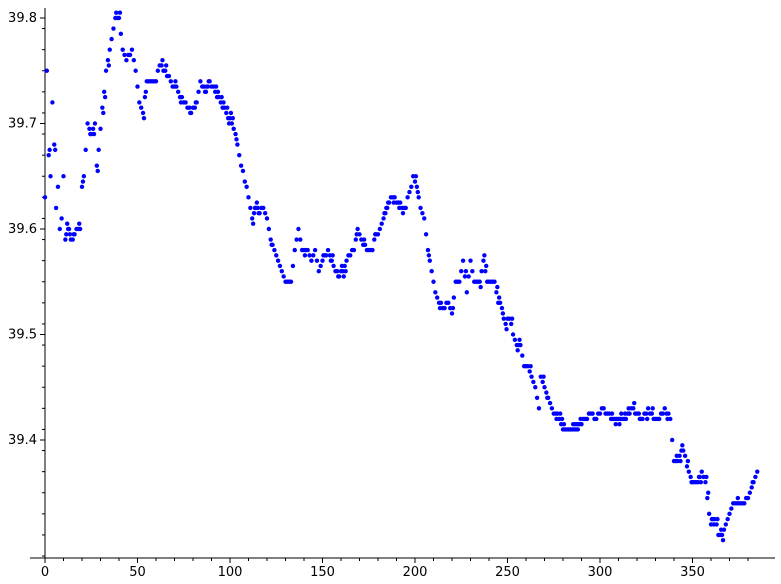 The image size is (781, 584). Describe the element at coordinates (22, 335) in the screenshot. I see `y-tick-label: 39.5` at that location.